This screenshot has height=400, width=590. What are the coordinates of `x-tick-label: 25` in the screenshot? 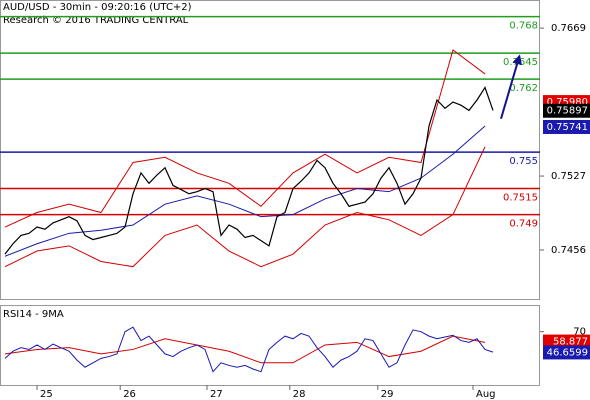 It's located at (46, 394).